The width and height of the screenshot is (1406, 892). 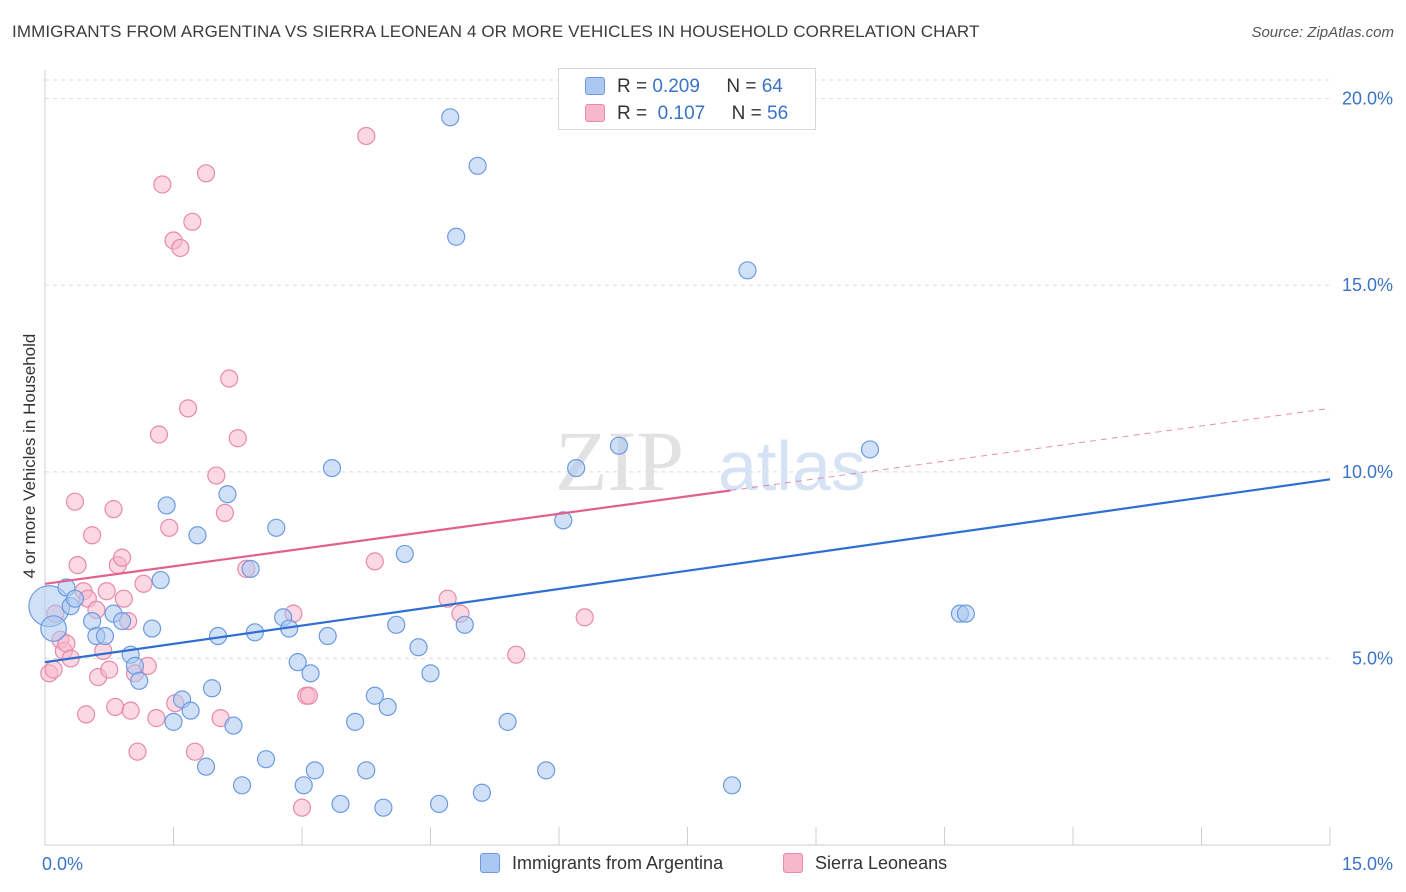 What do you see at coordinates (1030, 449) in the screenshot?
I see `trendline-extension-sierra-leoneans` at bounding box center [1030, 449].